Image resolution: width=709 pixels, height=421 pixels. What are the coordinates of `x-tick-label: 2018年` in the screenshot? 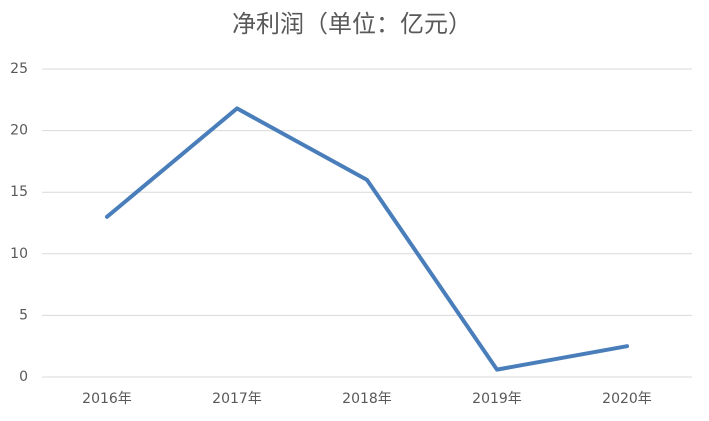 It's located at (367, 399).